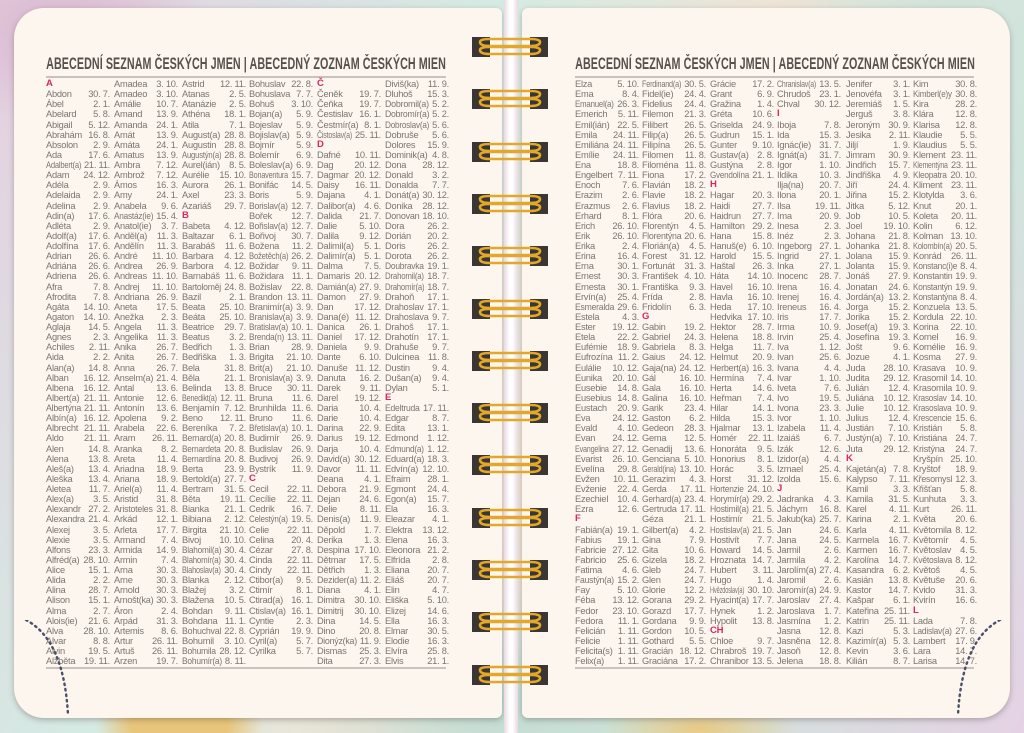  Describe the element at coordinates (235, 580) in the screenshot. I see `name-day-date: 2. 12.` at that location.